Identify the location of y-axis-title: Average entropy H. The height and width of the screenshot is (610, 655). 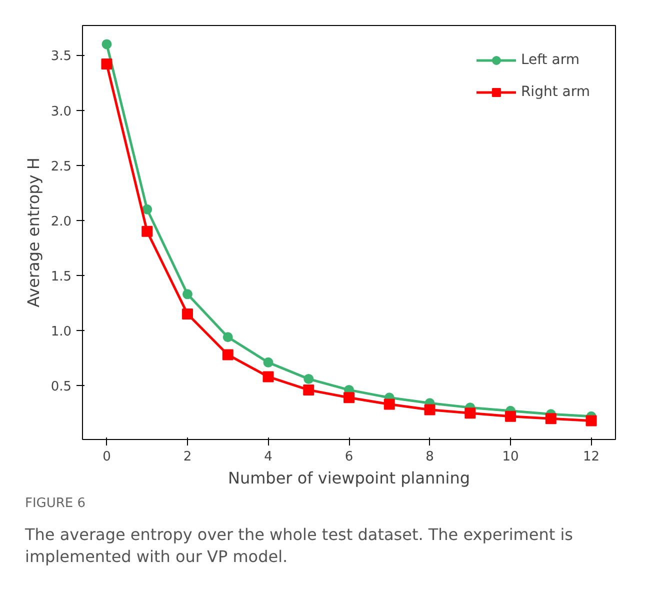
(33, 233).